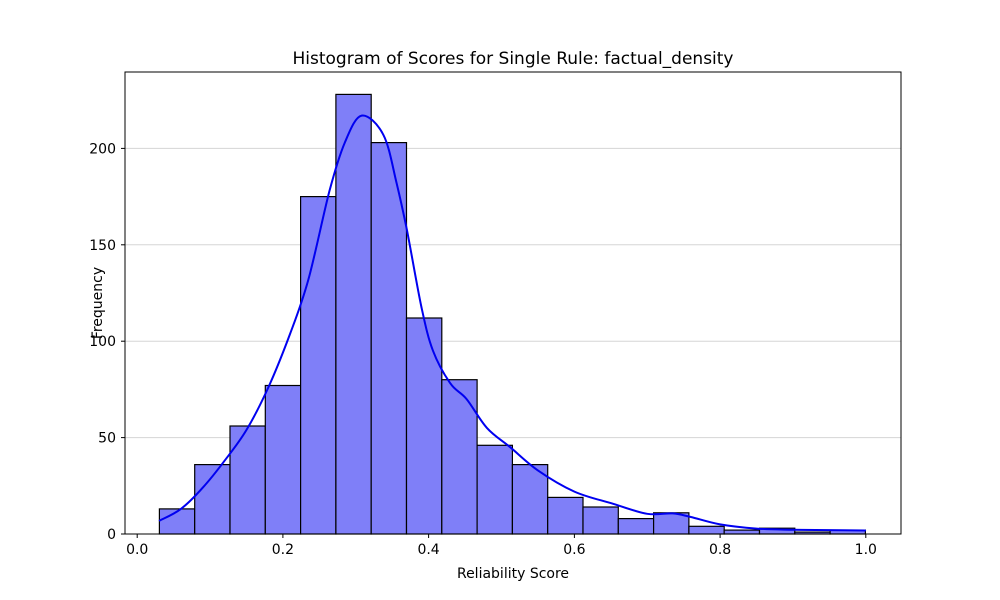 This screenshot has height=600, width=1000. I want to click on x-tick-label: 0.2, so click(283, 550).